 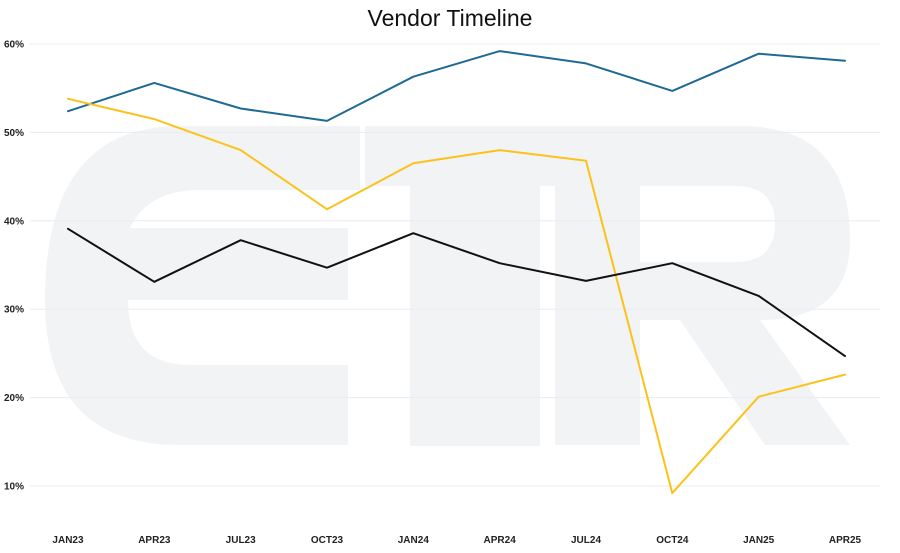 What do you see at coordinates (500, 540) in the screenshot?
I see `x-tick-label: APR24` at bounding box center [500, 540].